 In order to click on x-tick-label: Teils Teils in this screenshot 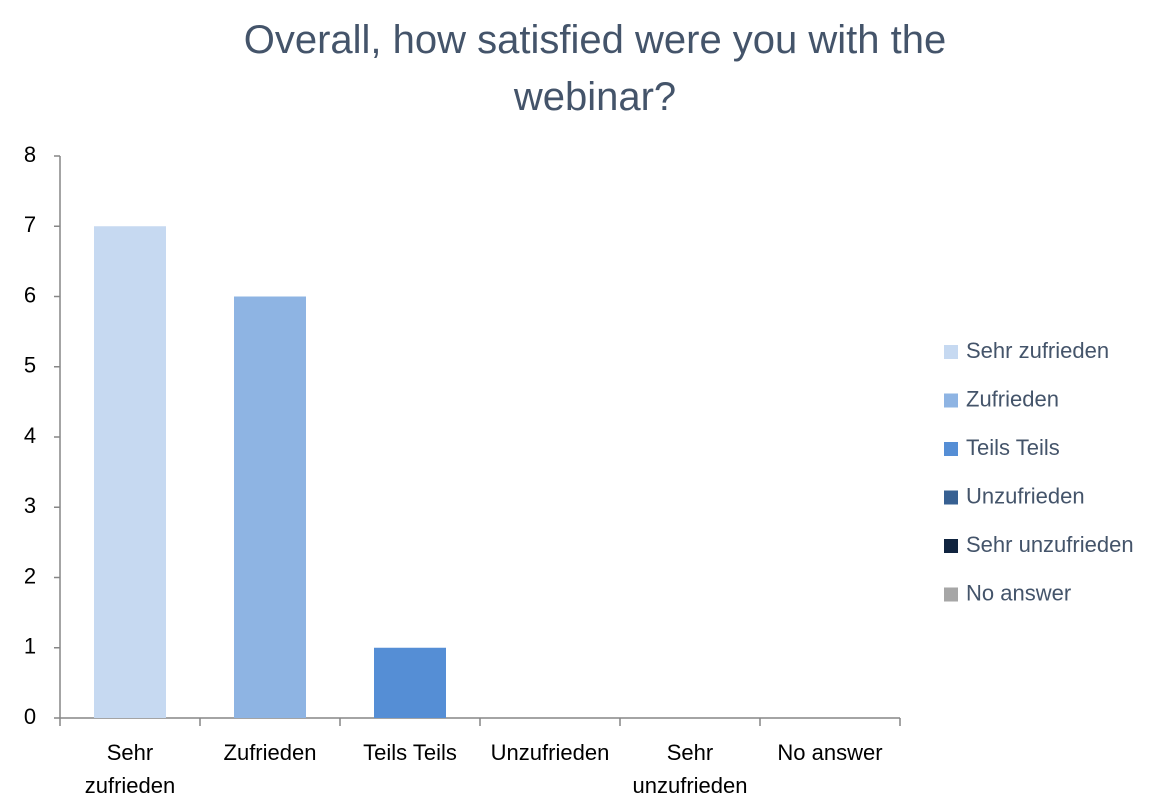, I will do `click(410, 752)`.